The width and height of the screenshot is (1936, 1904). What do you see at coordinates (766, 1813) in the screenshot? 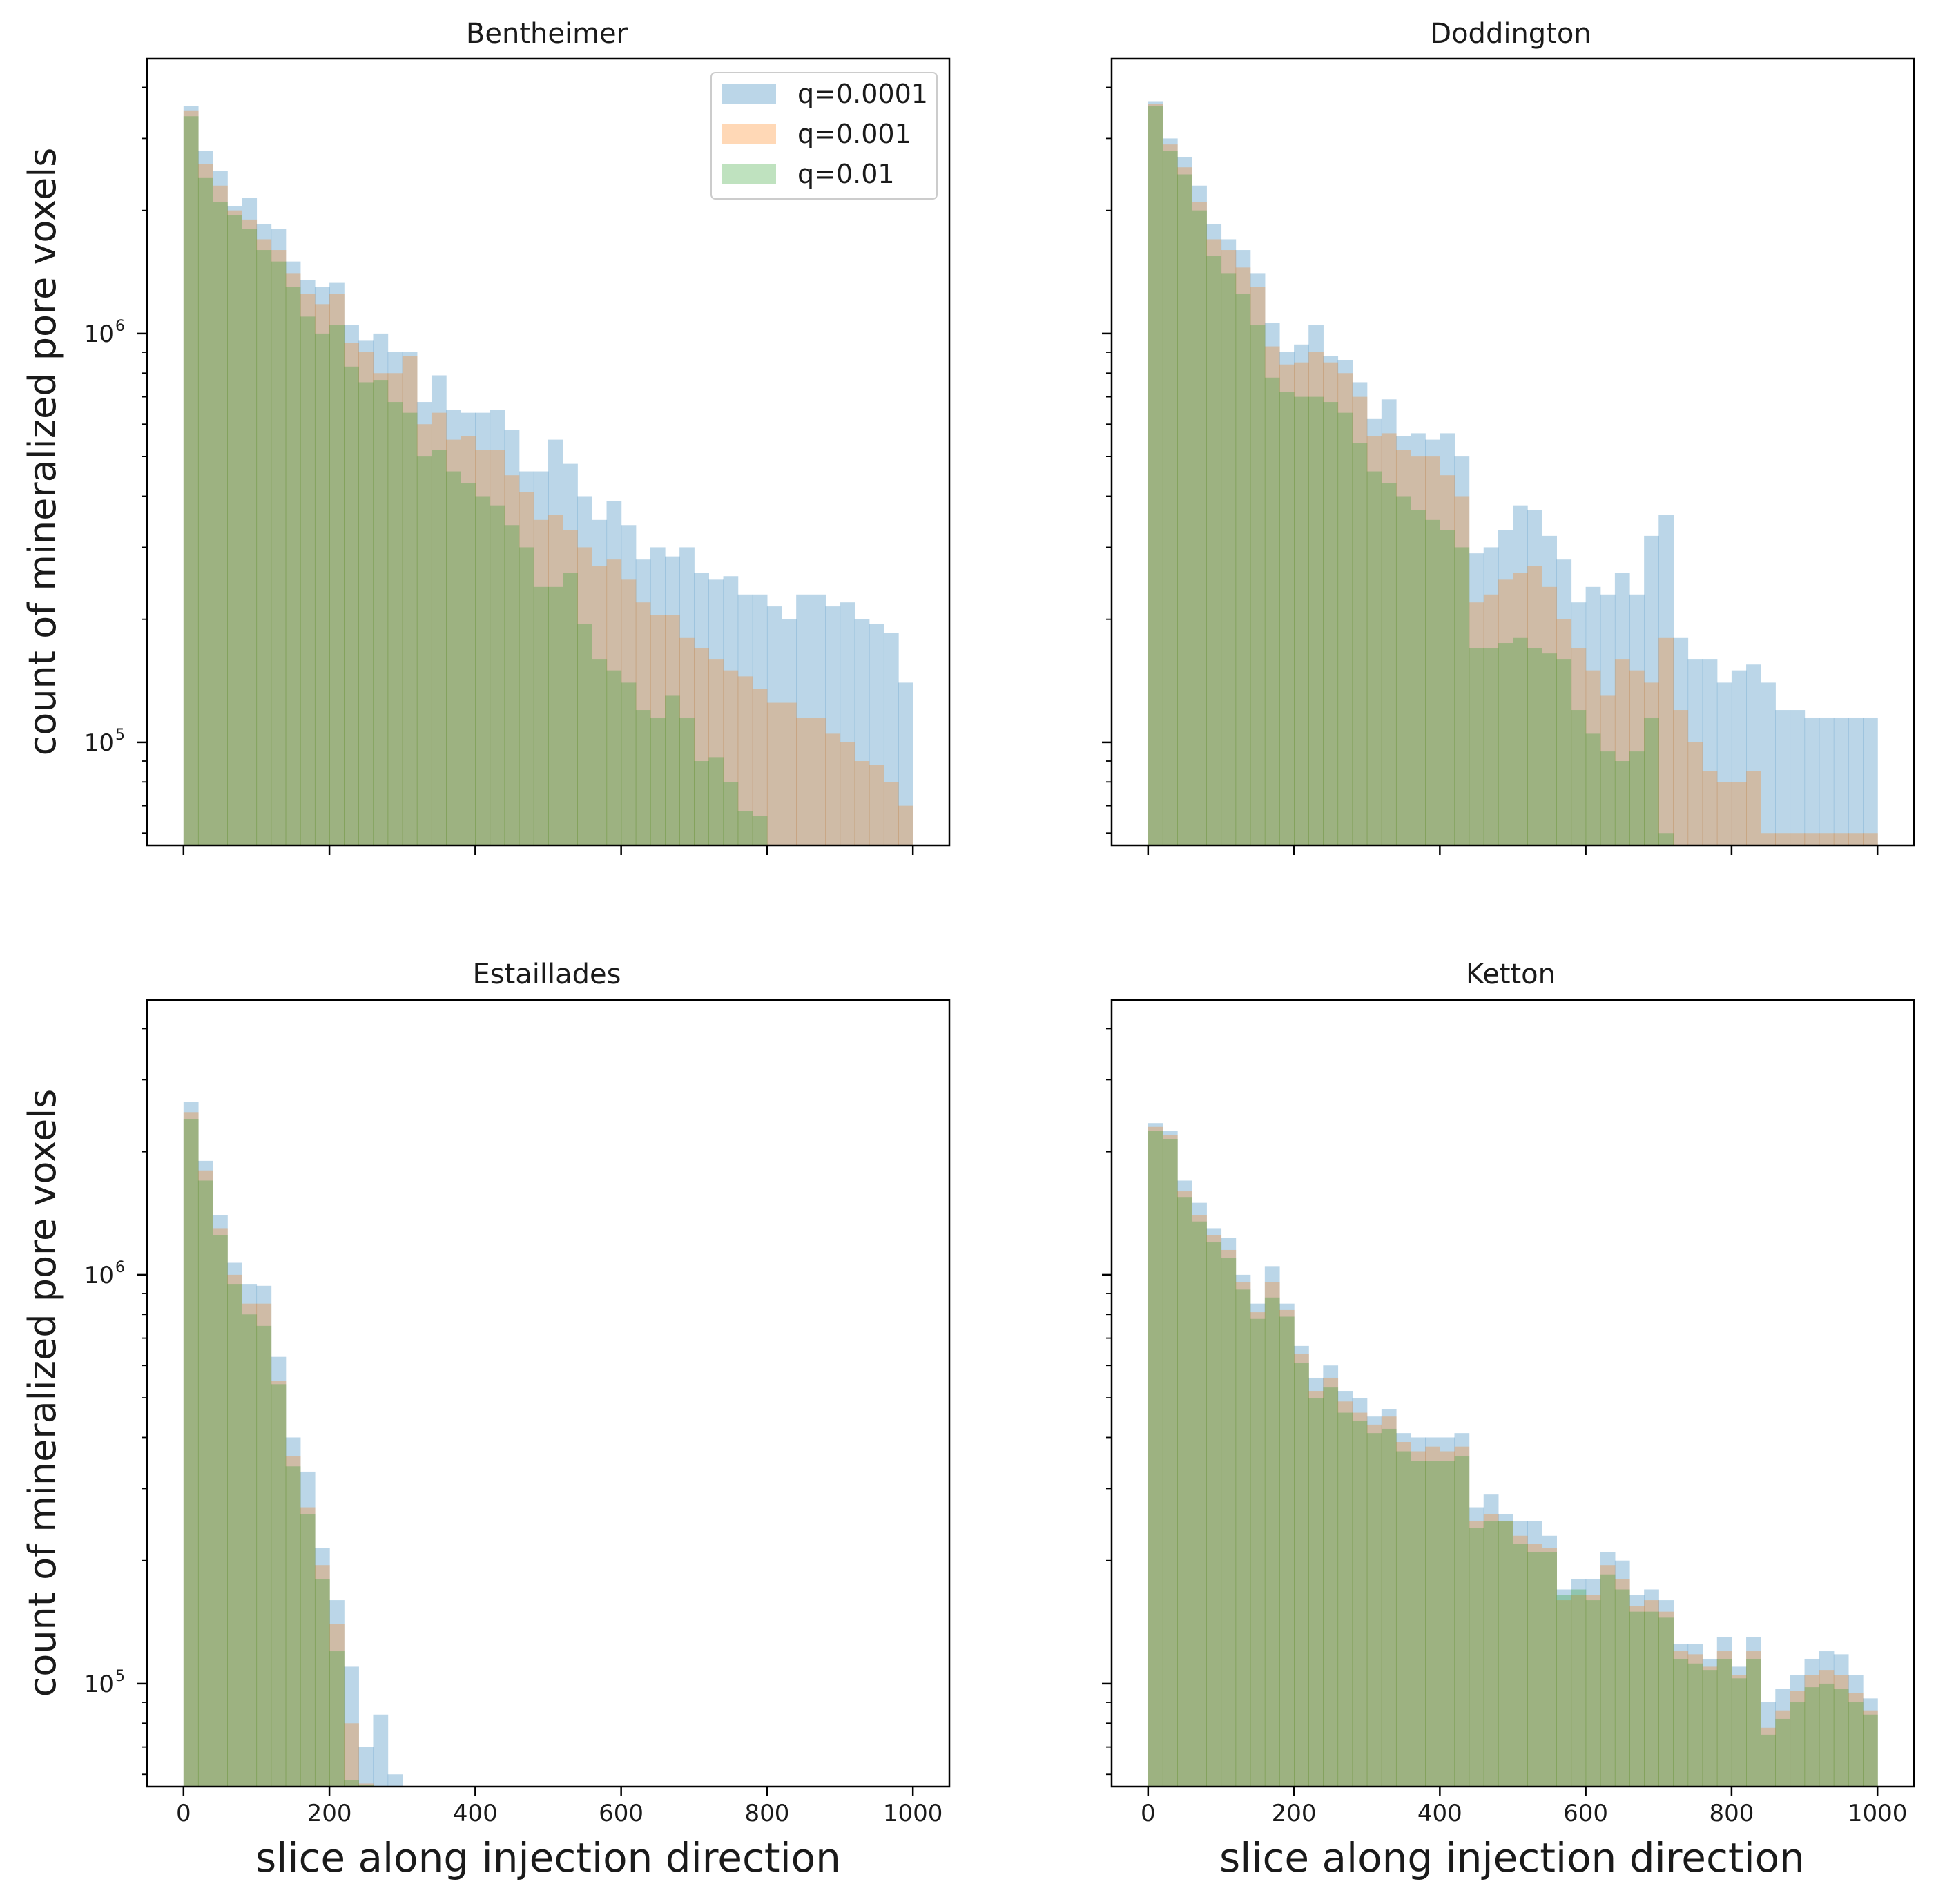
I see `x-tick-label: 800` at bounding box center [766, 1813].